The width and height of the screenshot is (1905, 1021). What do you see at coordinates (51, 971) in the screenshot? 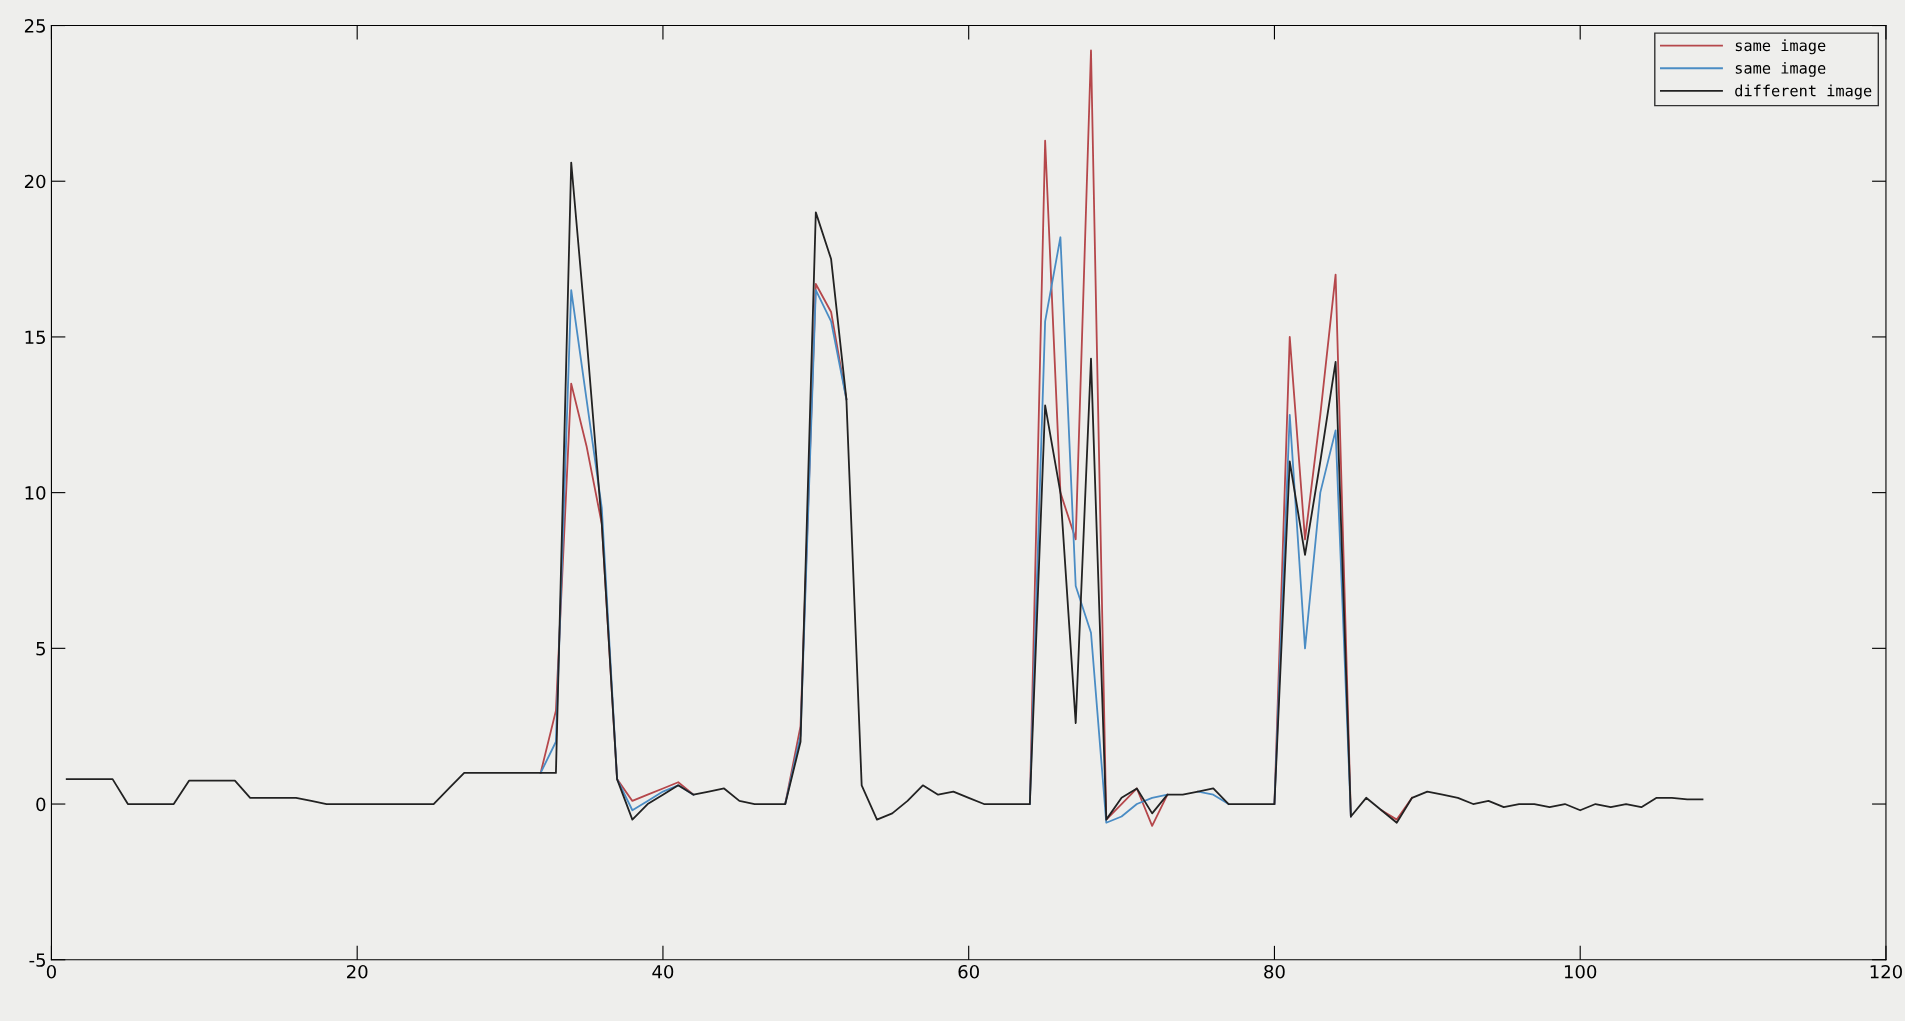
I see `x-tick-label: 0` at bounding box center [51, 971].